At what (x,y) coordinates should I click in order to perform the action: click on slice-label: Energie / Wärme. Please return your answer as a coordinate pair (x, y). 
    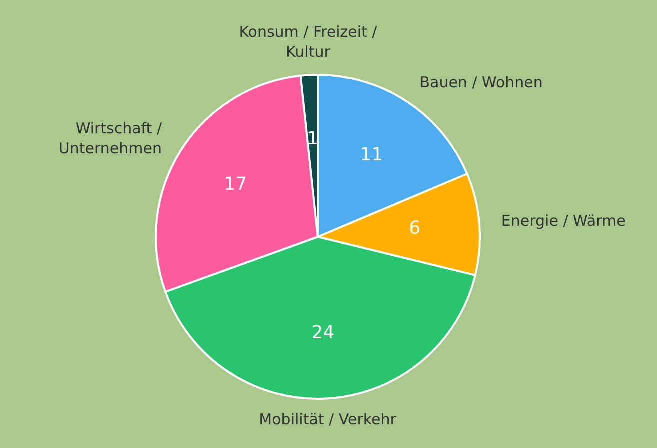
    Looking at the image, I should click on (563, 221).